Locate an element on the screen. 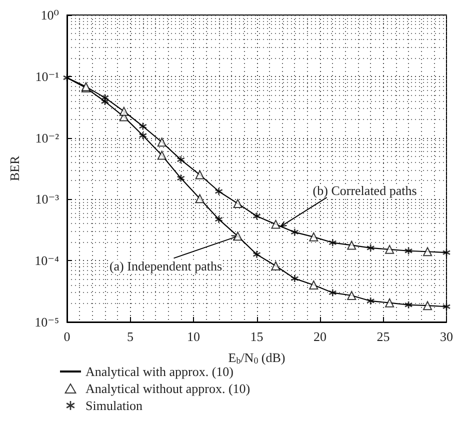 The image size is (456, 444). x-tick-label: 30 is located at coordinates (446, 336).